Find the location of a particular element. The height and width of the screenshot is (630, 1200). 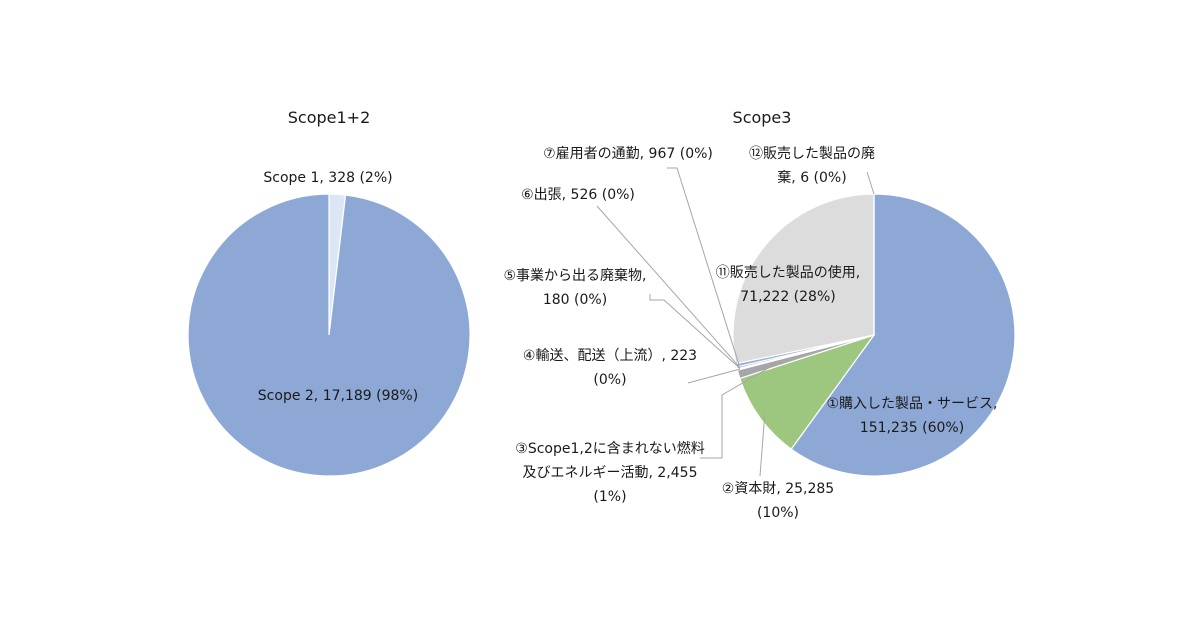

label-slice-2-line-0: ②資本財, 25,285 is located at coordinates (778, 489).